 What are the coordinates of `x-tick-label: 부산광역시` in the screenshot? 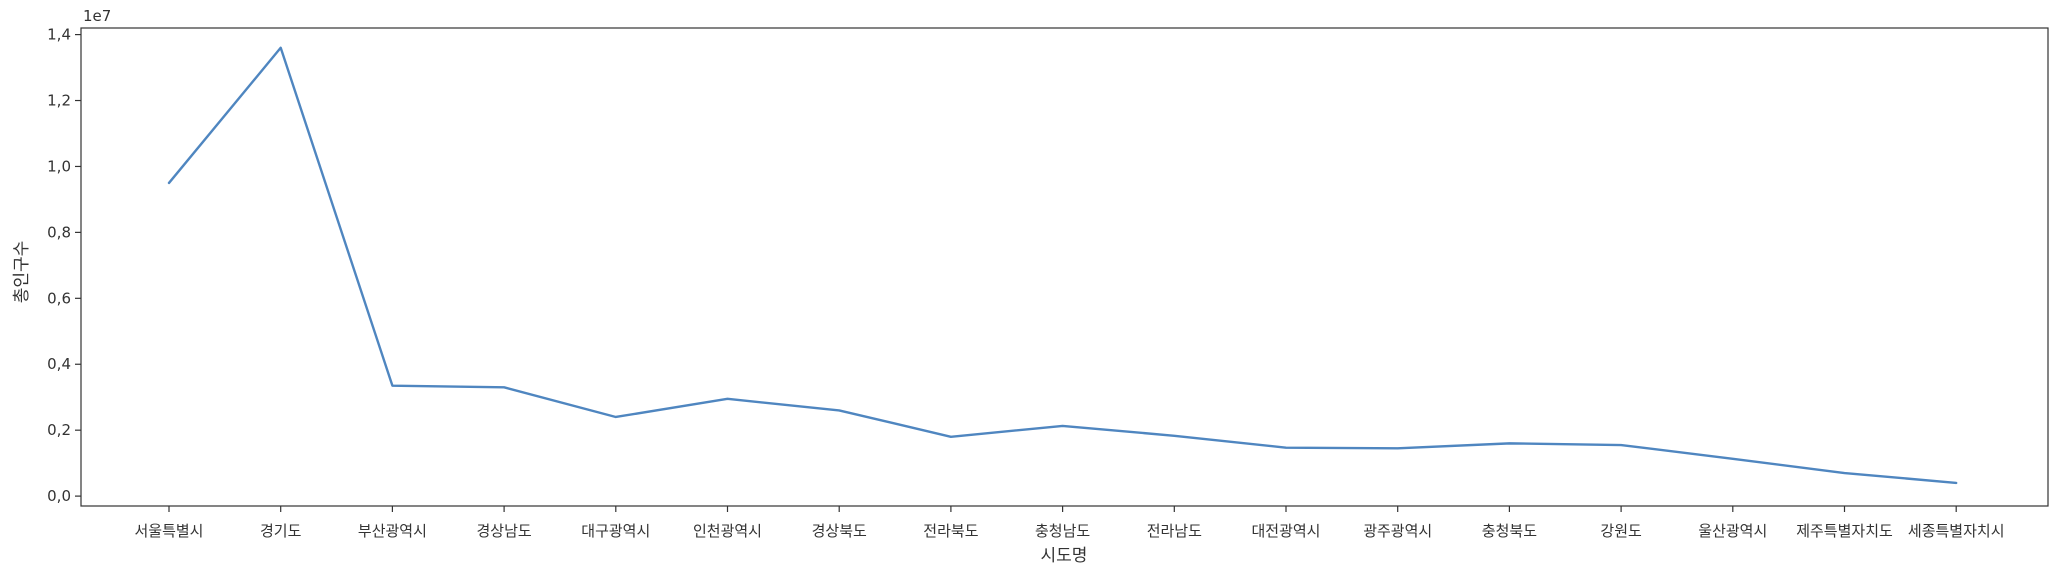 It's located at (392, 531).